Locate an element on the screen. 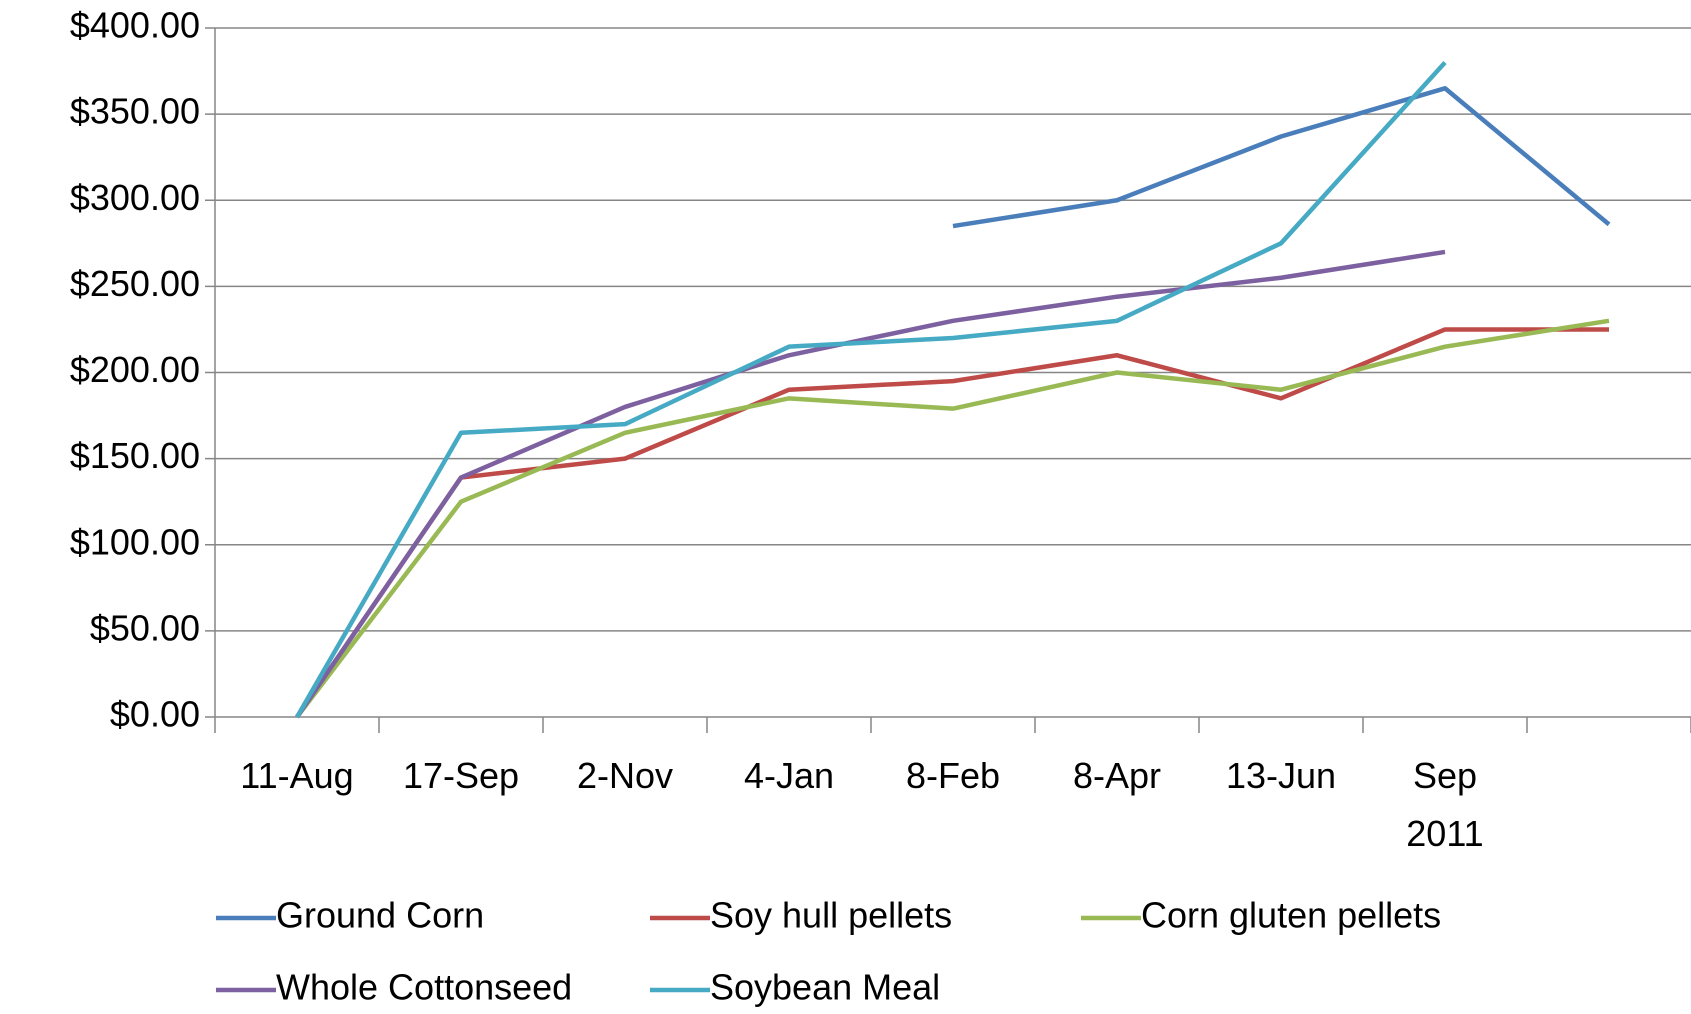 The height and width of the screenshot is (1014, 1691). x-tick-label: Sep 2011 is located at coordinates (1445, 804).